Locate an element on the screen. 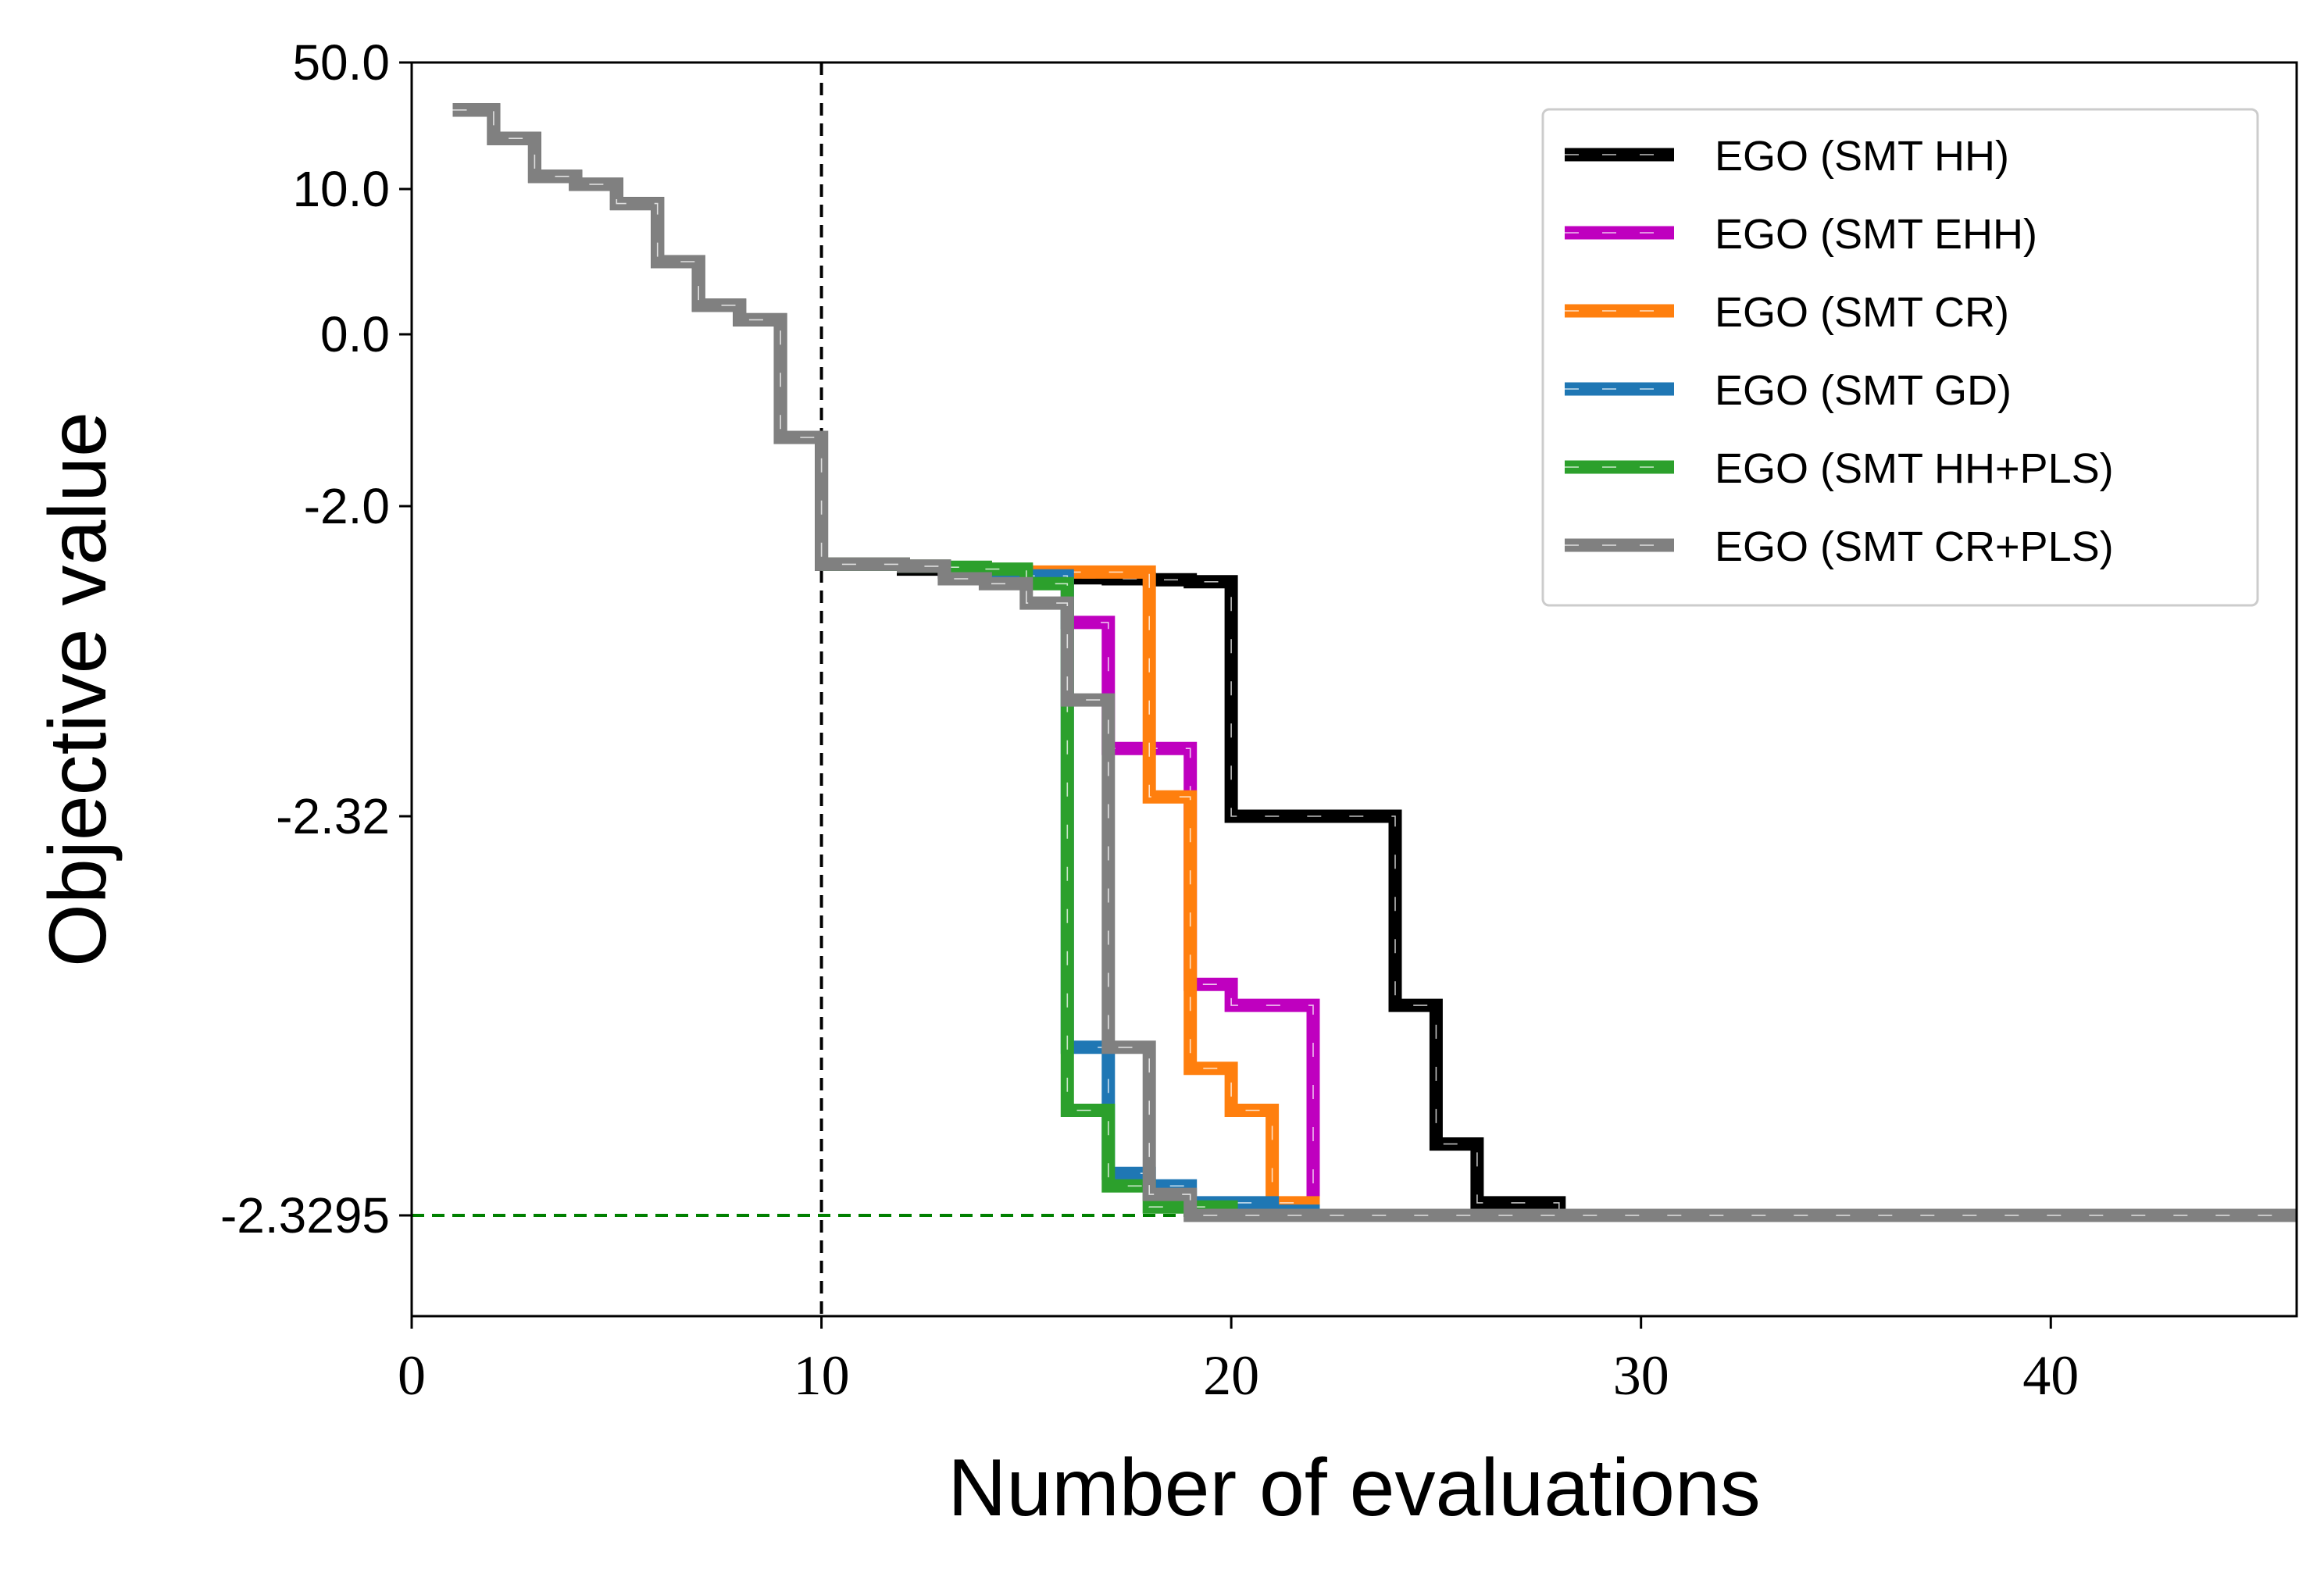 The height and width of the screenshot is (1570, 2324). x-tick-label: 20 is located at coordinates (1231, 1375).